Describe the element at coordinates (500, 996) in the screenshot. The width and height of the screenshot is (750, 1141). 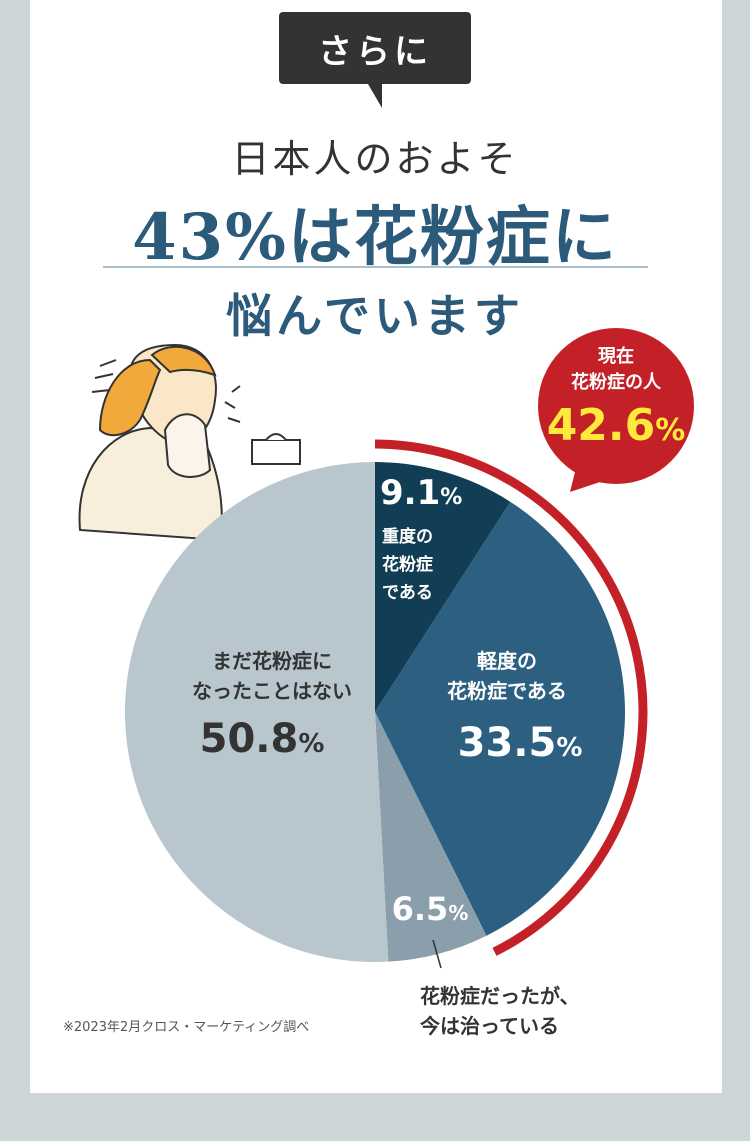
I see `slice-recovered-label-1: 花粉症だったが、` at that location.